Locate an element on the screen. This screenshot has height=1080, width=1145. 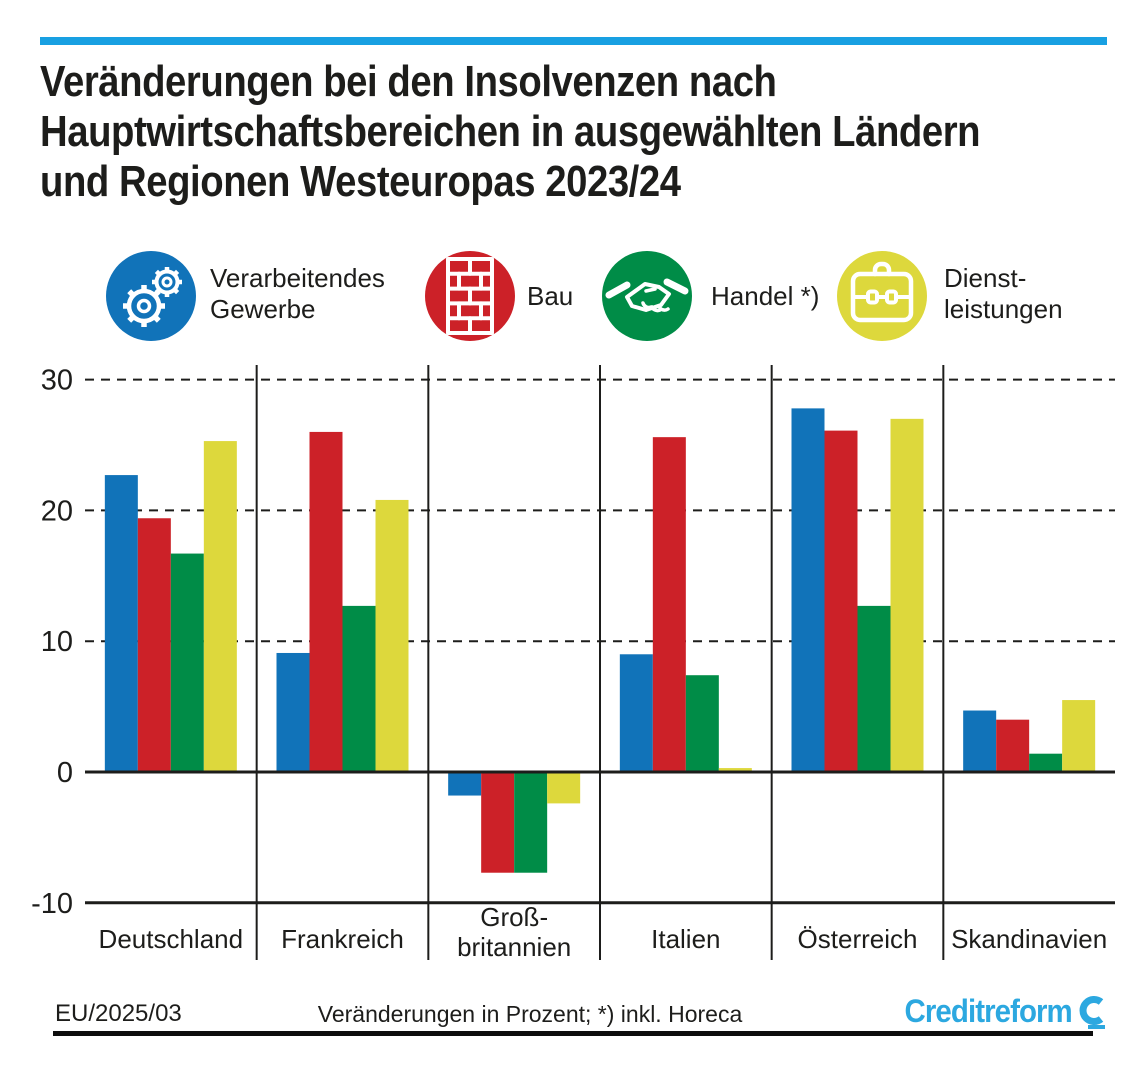
footer-rule is located at coordinates (573, 1033).